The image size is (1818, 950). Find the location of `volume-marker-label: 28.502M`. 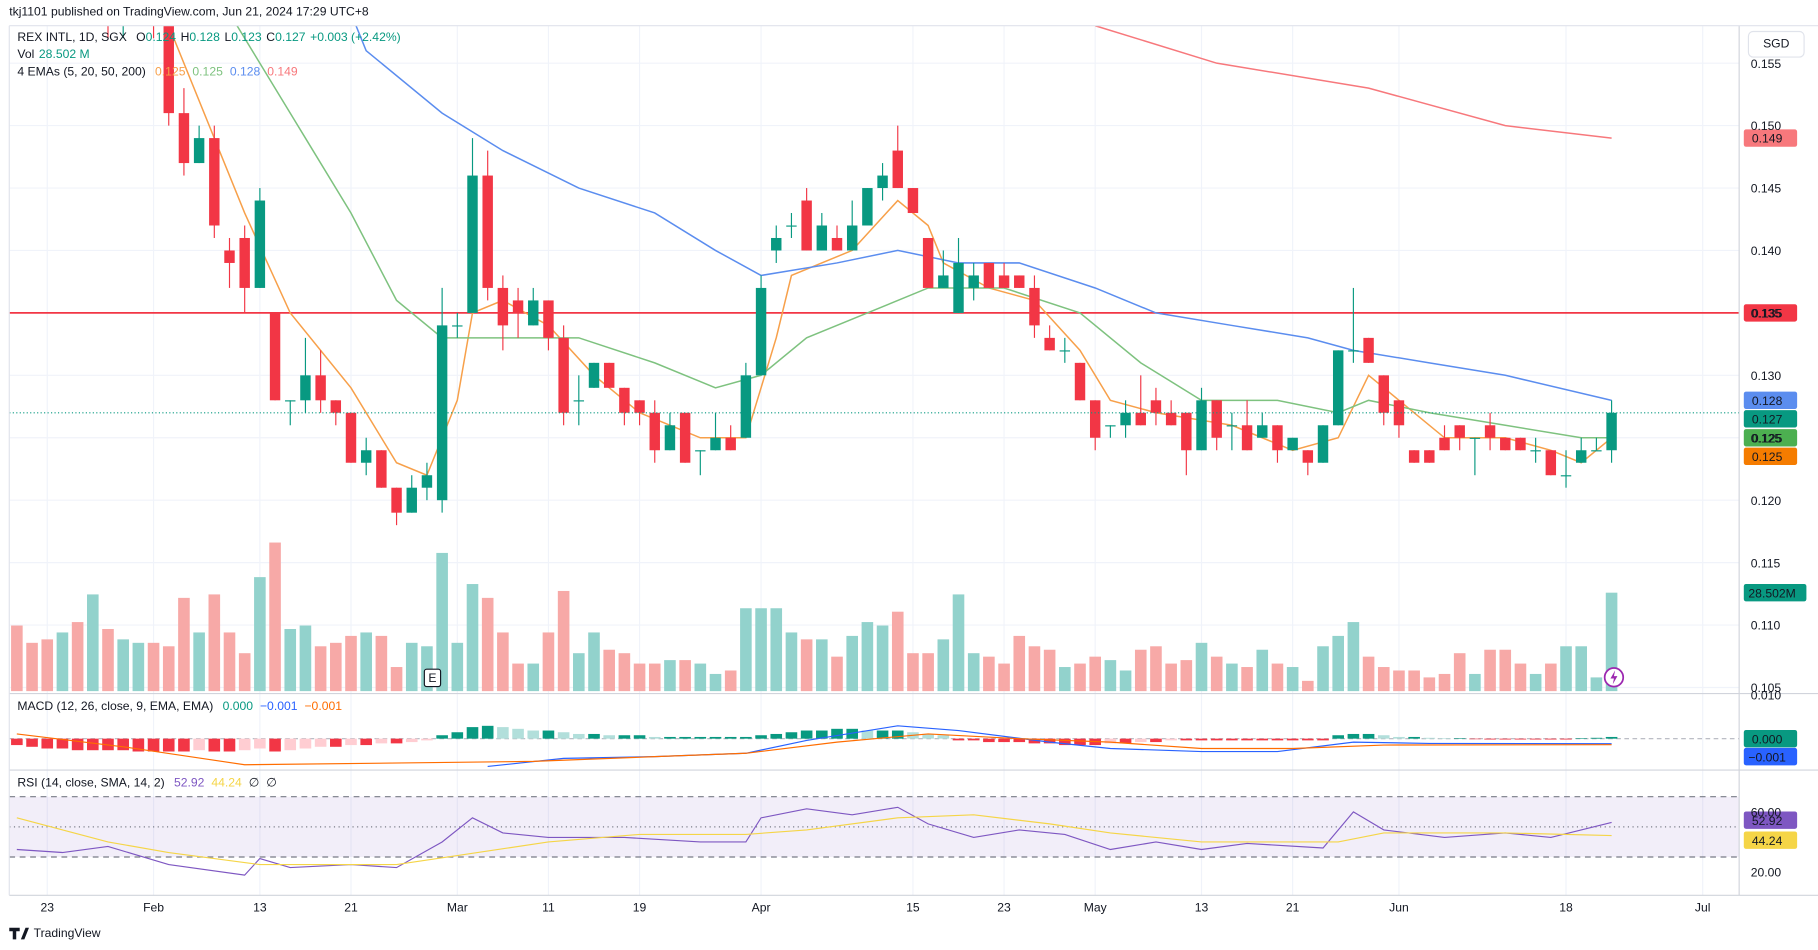

volume-marker-label: 28.502M is located at coordinates (1771, 593).